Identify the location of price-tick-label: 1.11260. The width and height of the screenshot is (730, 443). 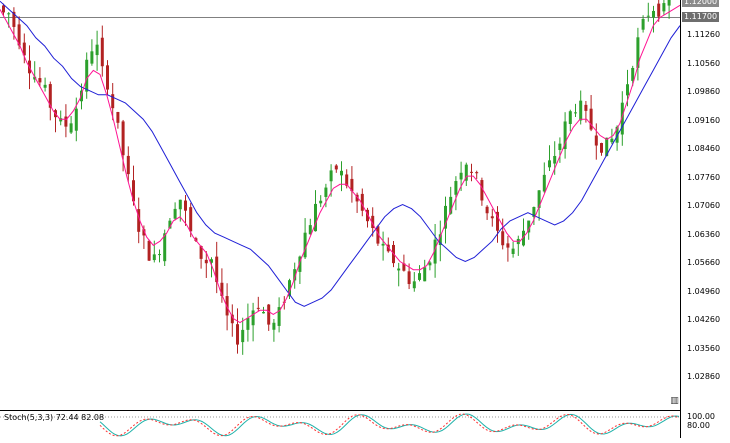
(704, 35).